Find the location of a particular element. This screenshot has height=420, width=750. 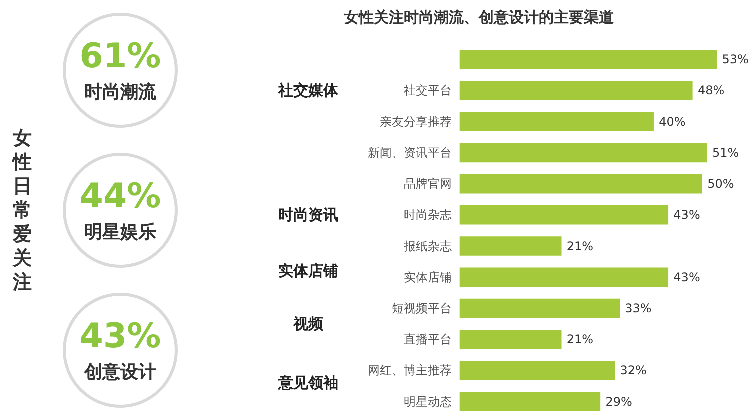

y-tick-label: 亲友分享推荐 is located at coordinates (416, 121).